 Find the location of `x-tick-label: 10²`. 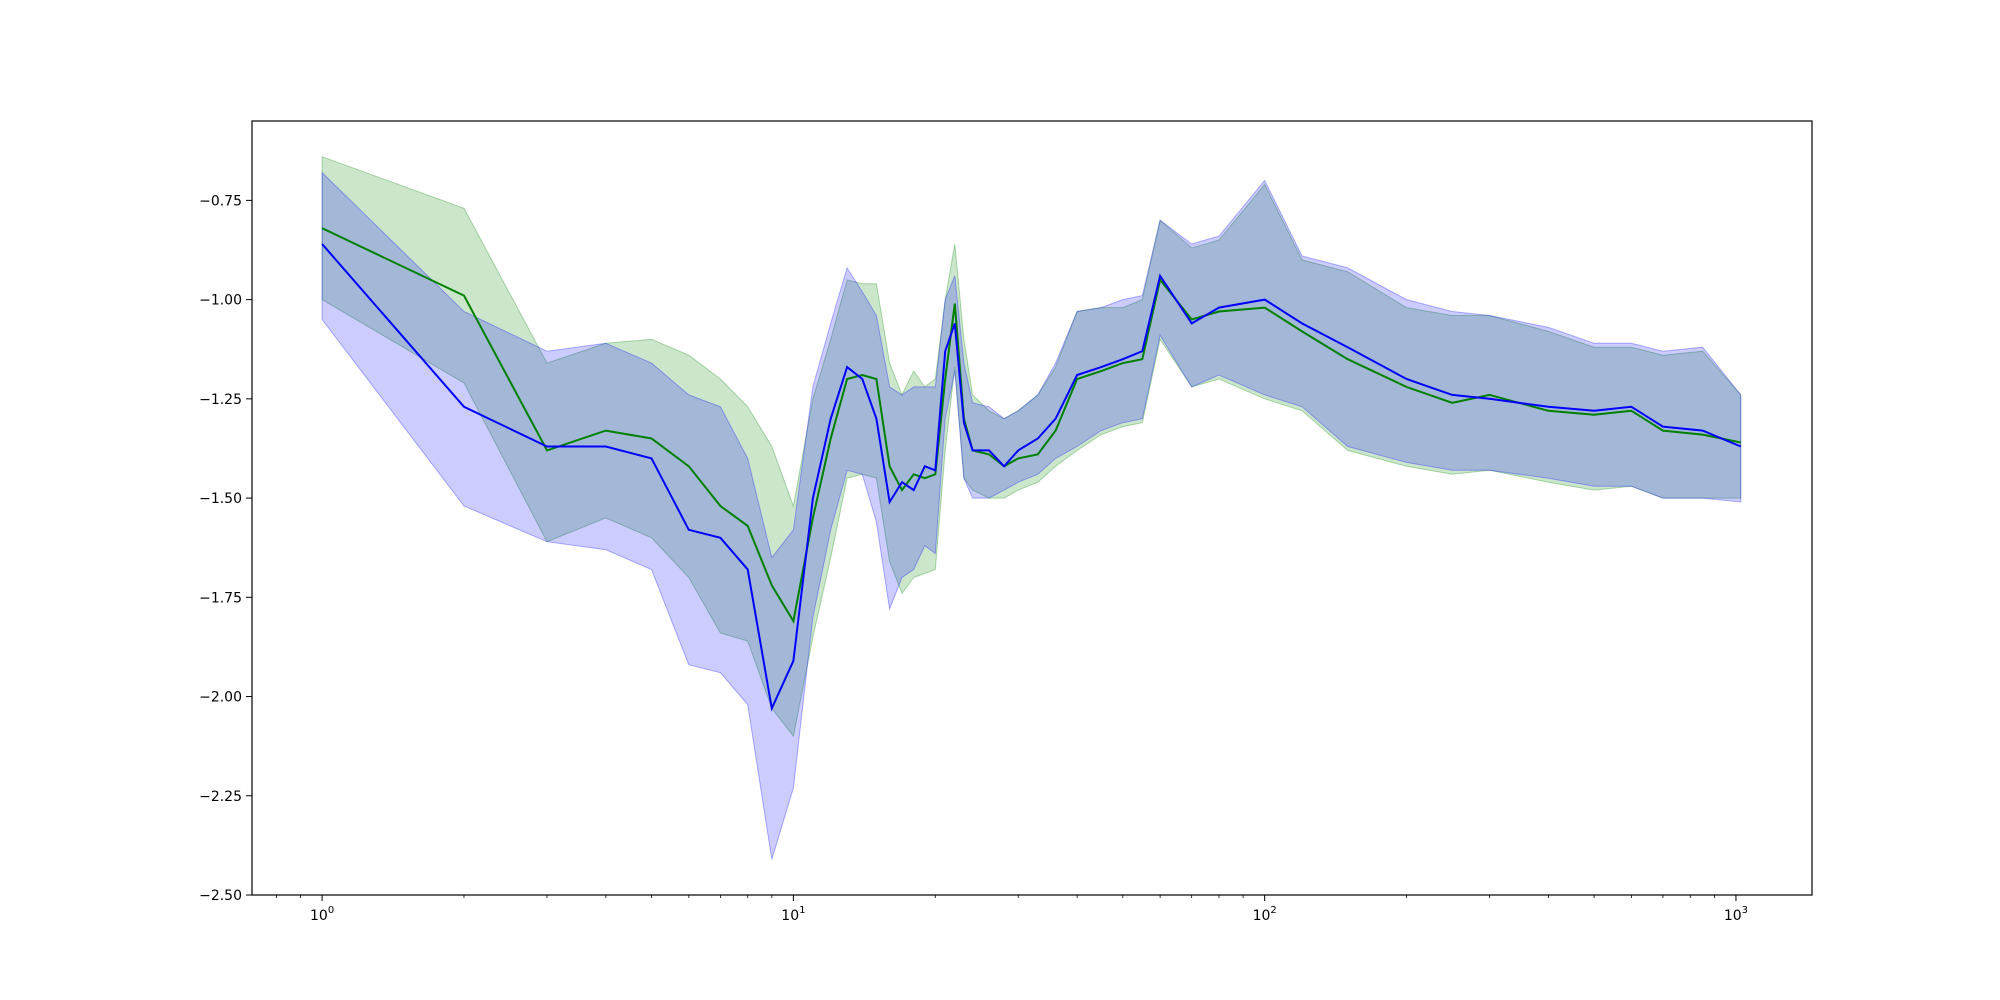

x-tick-label: 10² is located at coordinates (1265, 914).